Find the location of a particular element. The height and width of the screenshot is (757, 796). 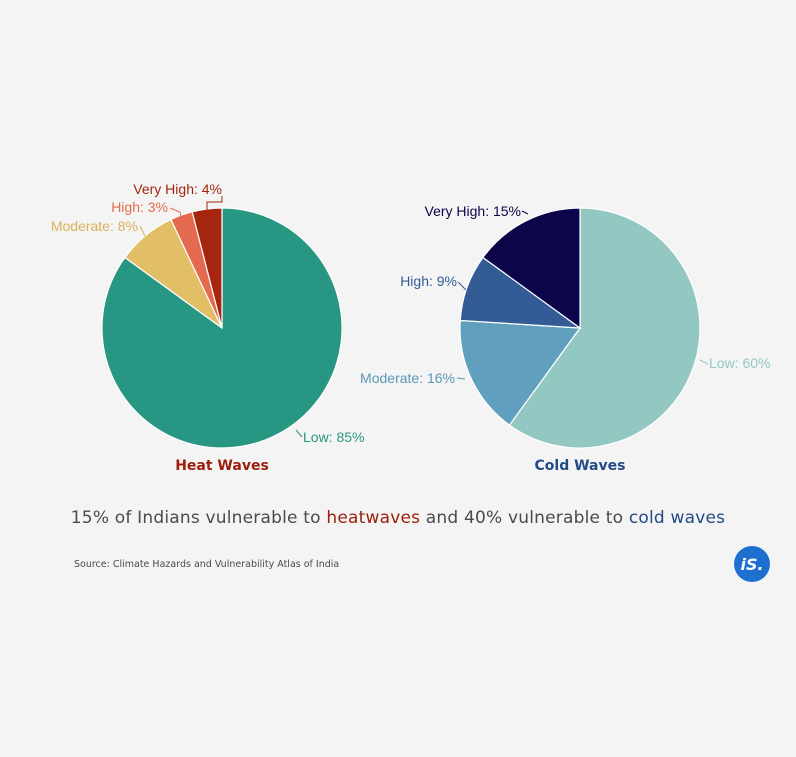

cold-label-very-high: Very High: 15% is located at coordinates (473, 211).